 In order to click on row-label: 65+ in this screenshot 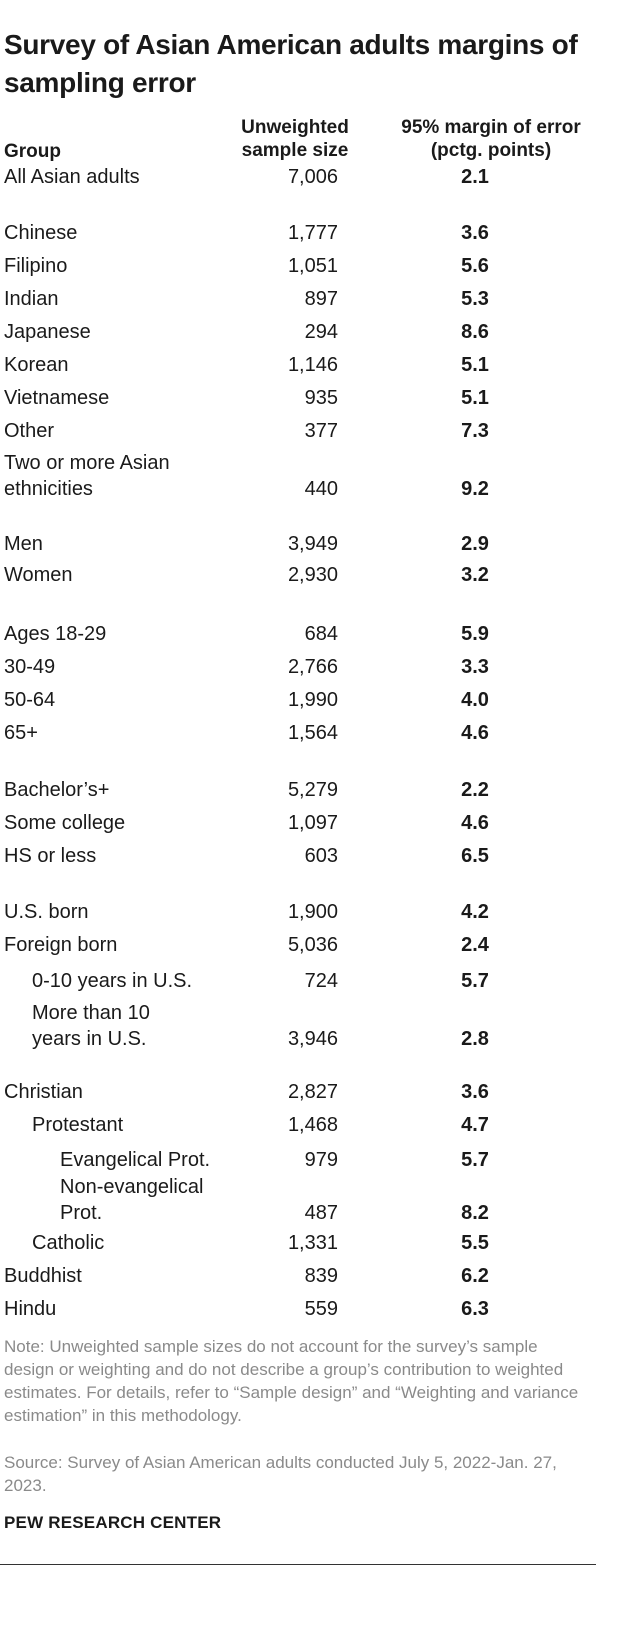, I will do `click(21, 733)`.